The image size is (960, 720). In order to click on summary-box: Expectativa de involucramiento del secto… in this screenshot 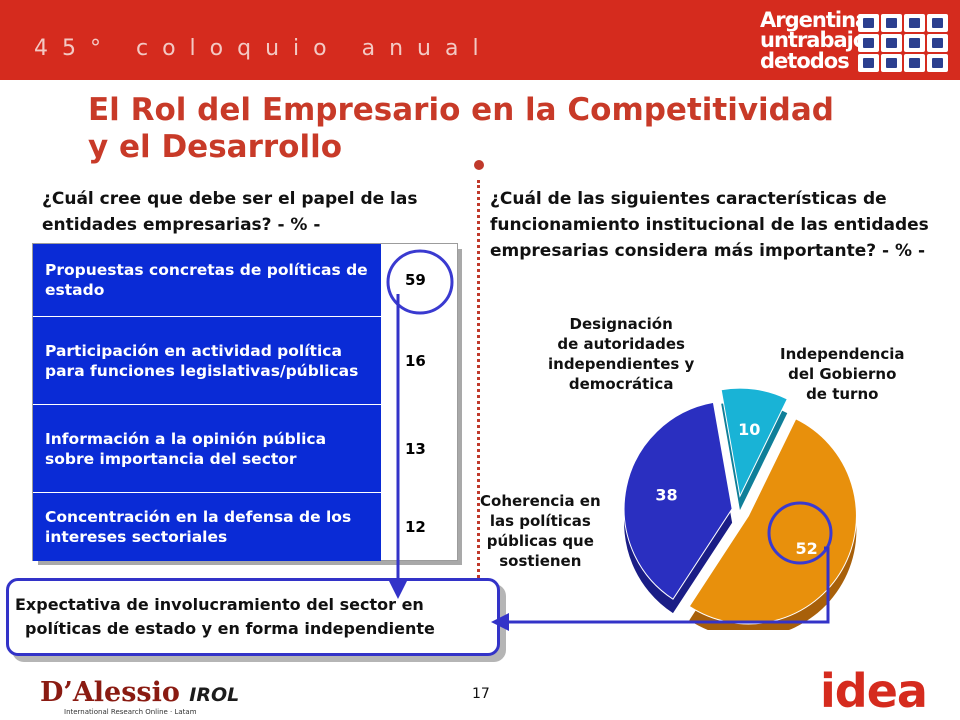, I will do `click(253, 617)`.